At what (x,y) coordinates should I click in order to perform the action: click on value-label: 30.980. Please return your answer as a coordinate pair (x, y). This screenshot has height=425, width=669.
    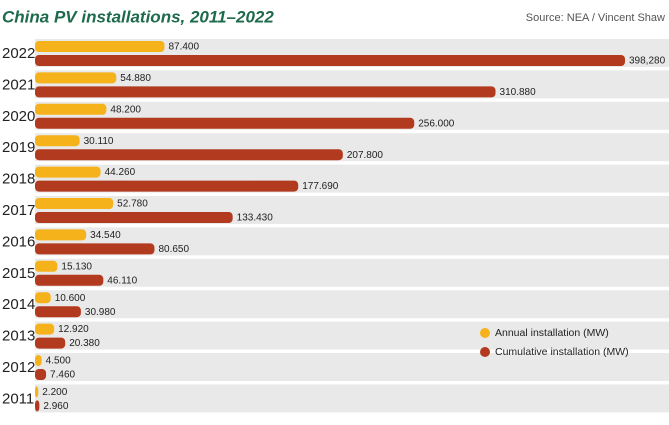
    Looking at the image, I should click on (100, 312).